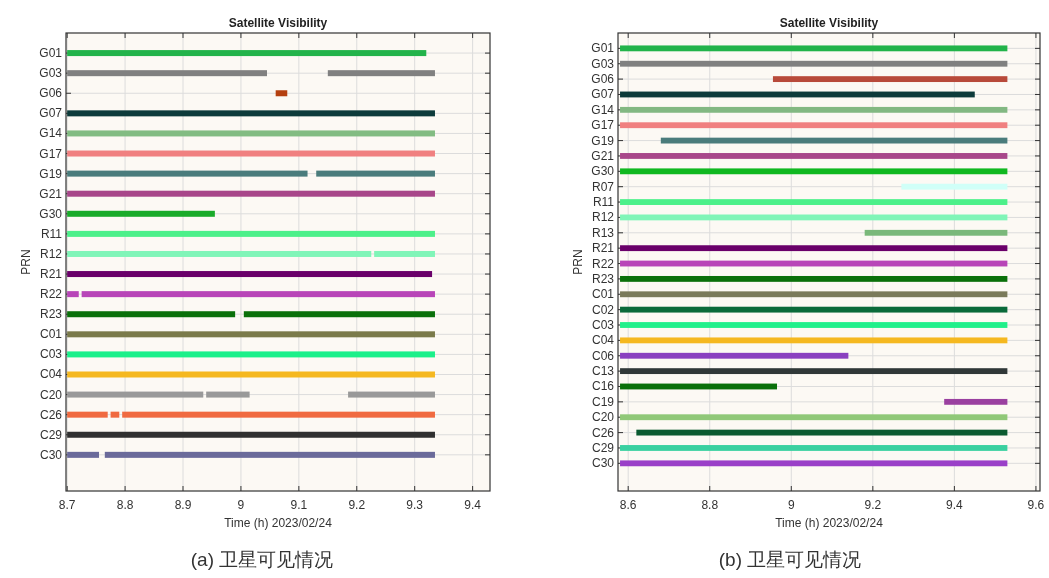 The width and height of the screenshot is (1049, 578). Describe the element at coordinates (603, 202) in the screenshot. I see `y-tick-label: R11` at that location.